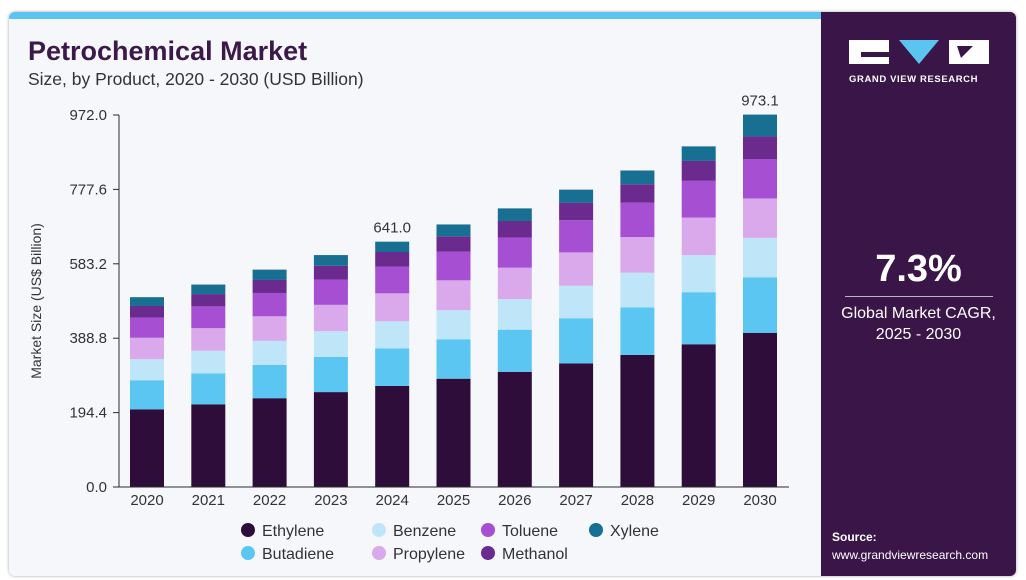 This screenshot has height=580, width=1026. What do you see at coordinates (168, 51) in the screenshot?
I see `chart-title: Petrochemical Market` at bounding box center [168, 51].